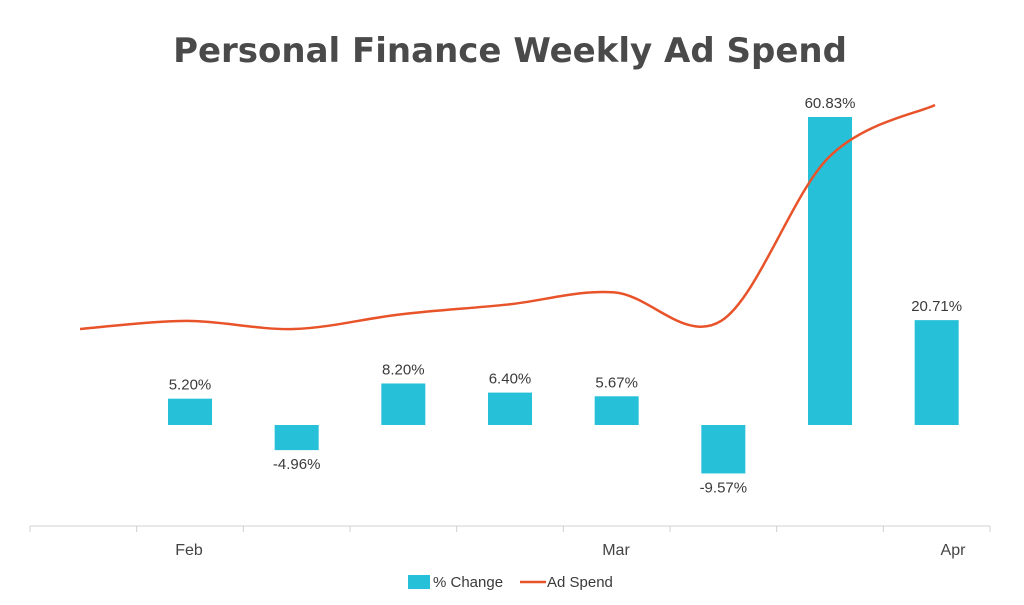 Image resolution: width=1024 pixels, height=605 pixels. Describe the element at coordinates (510, 379) in the screenshot. I see `bar-data-label: 6.40%` at that location.